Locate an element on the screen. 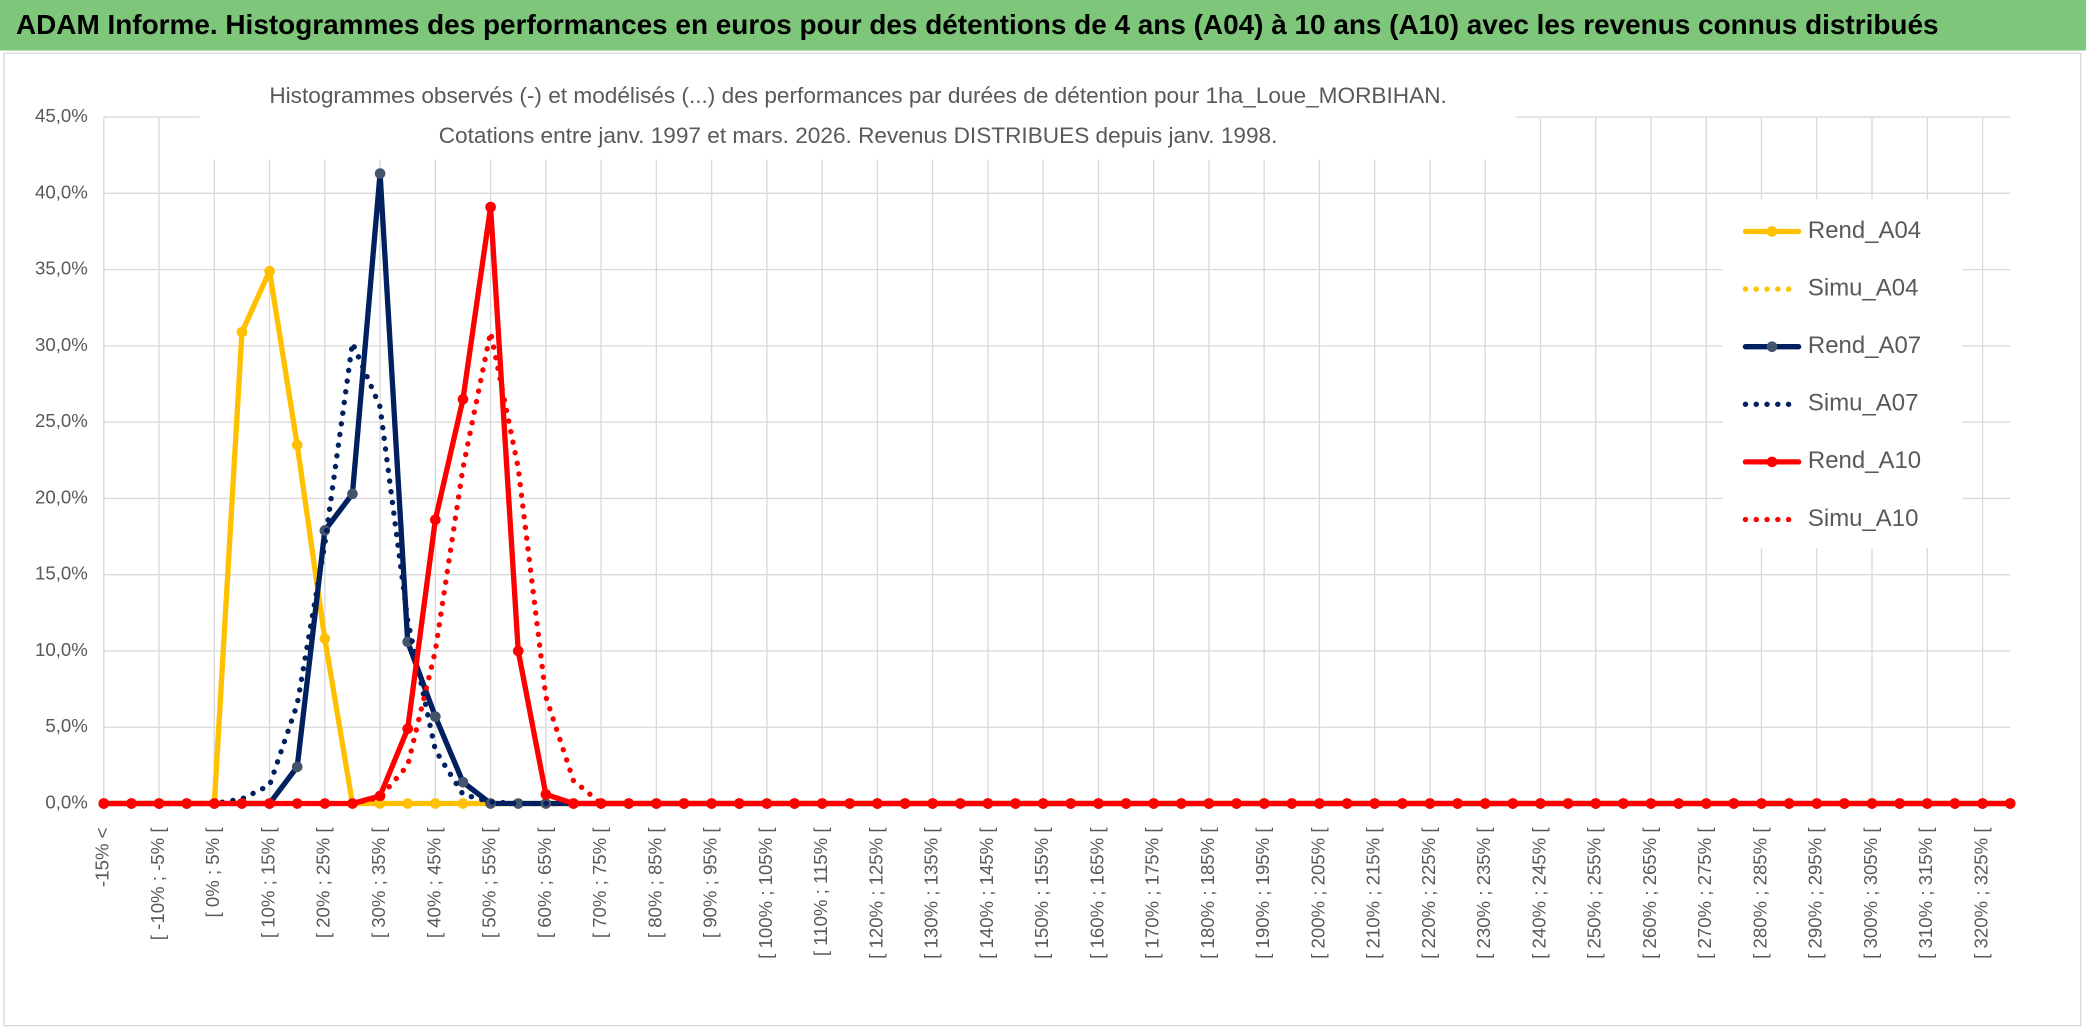 Image resolution: width=2086 pixels, height=1031 pixels. legend-bg is located at coordinates (1842, 374).